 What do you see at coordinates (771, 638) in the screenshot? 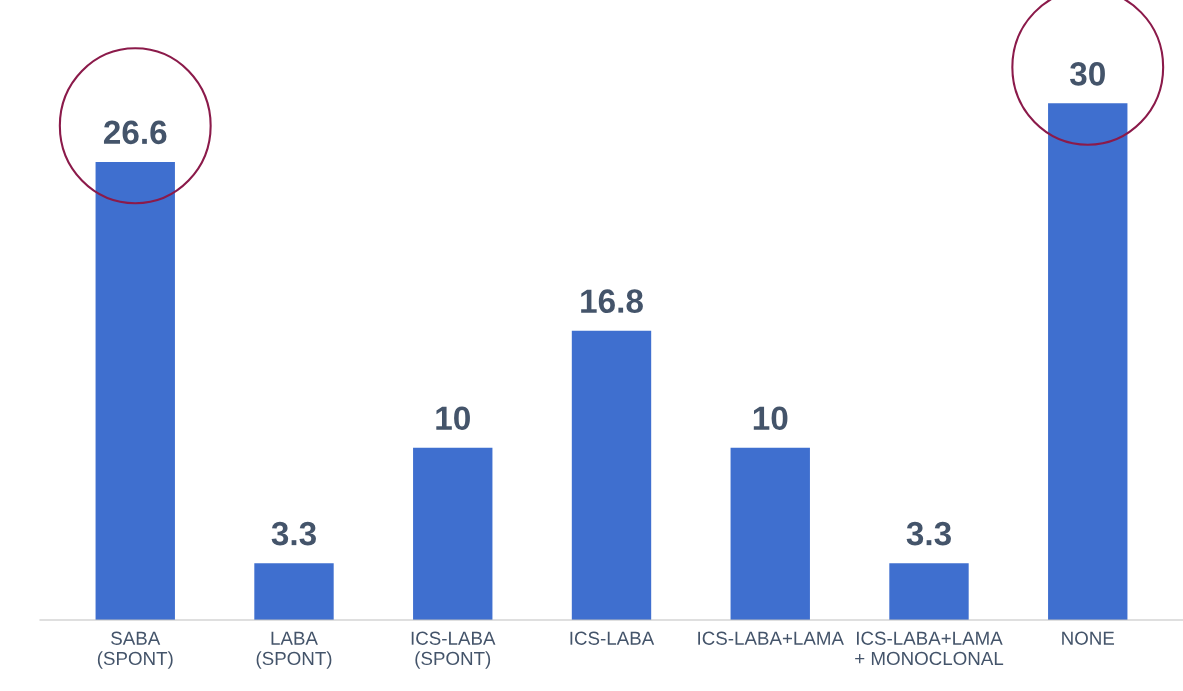
I see `x-tick-label: ICS-LABA+LAMA` at bounding box center [771, 638].